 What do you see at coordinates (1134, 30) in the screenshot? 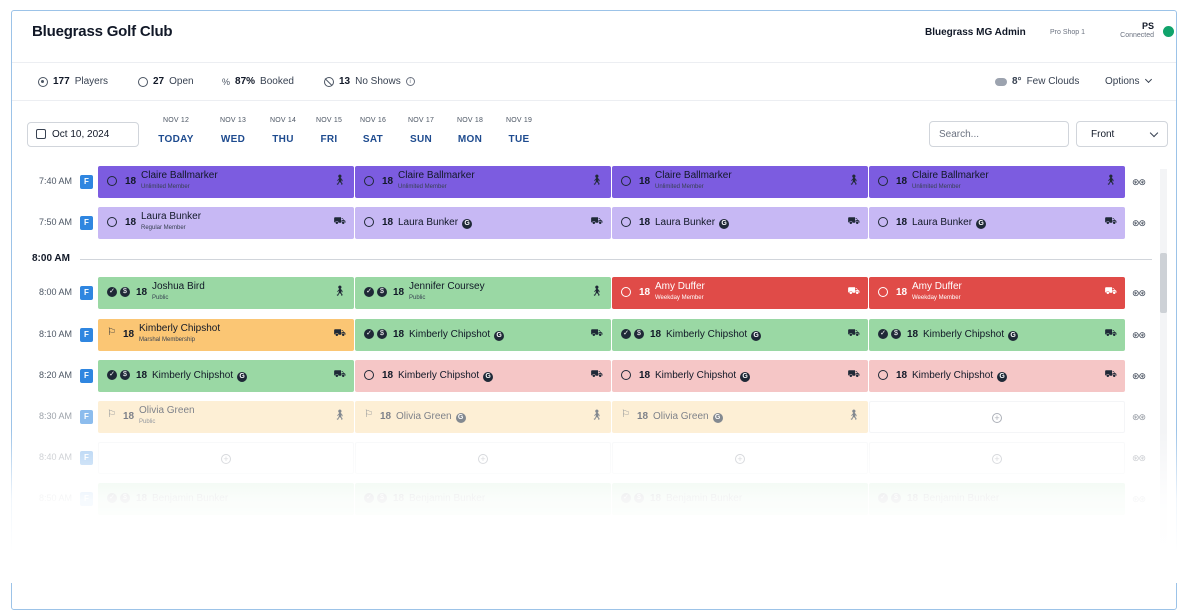
I see `user-status: PS Connected` at bounding box center [1134, 30].